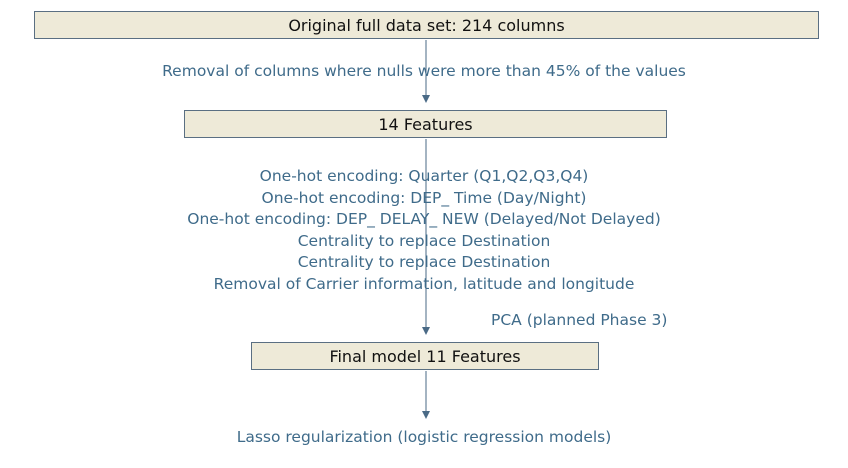 This screenshot has width=848, height=468. I want to click on step-centrality-destination-repeat: Centrality to replace Destination, so click(424, 262).